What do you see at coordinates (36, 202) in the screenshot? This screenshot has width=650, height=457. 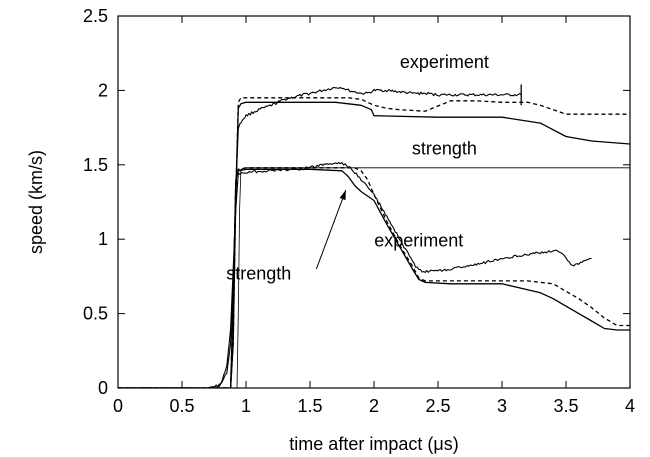 I see `y-axis-label: speed (km/s)` at bounding box center [36, 202].